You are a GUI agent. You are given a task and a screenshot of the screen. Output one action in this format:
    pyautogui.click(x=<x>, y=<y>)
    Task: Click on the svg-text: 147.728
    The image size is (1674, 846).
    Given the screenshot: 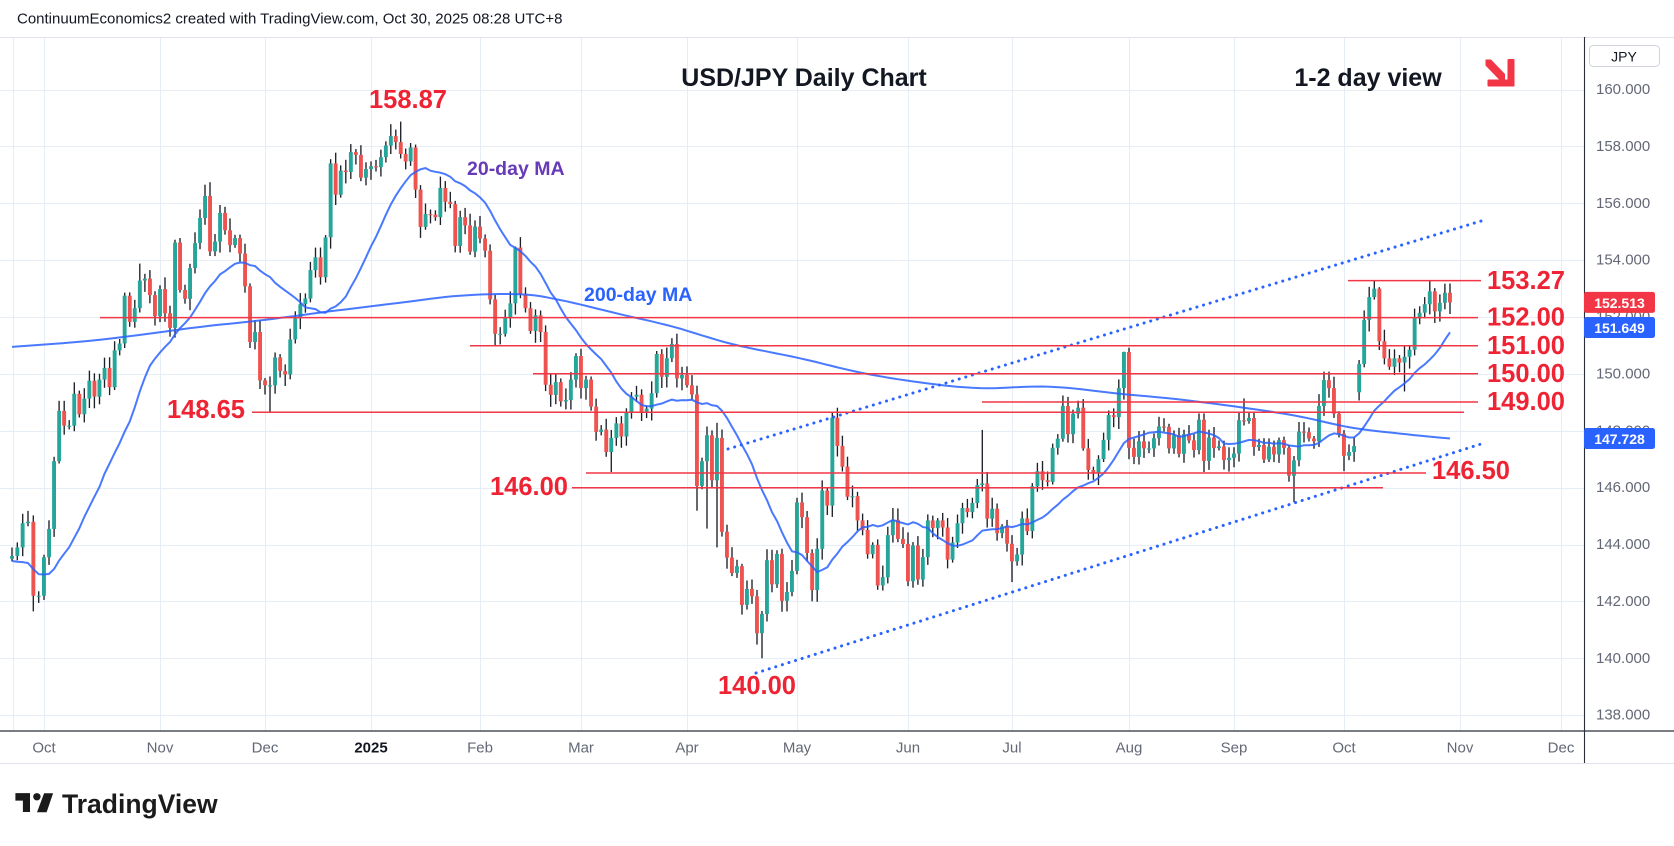 What is the action you would take?
    pyautogui.click(x=1619, y=439)
    